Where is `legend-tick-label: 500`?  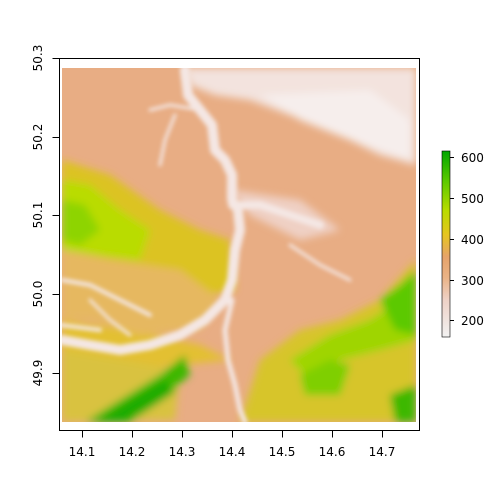
legend-tick-label: 500 is located at coordinates (472, 199).